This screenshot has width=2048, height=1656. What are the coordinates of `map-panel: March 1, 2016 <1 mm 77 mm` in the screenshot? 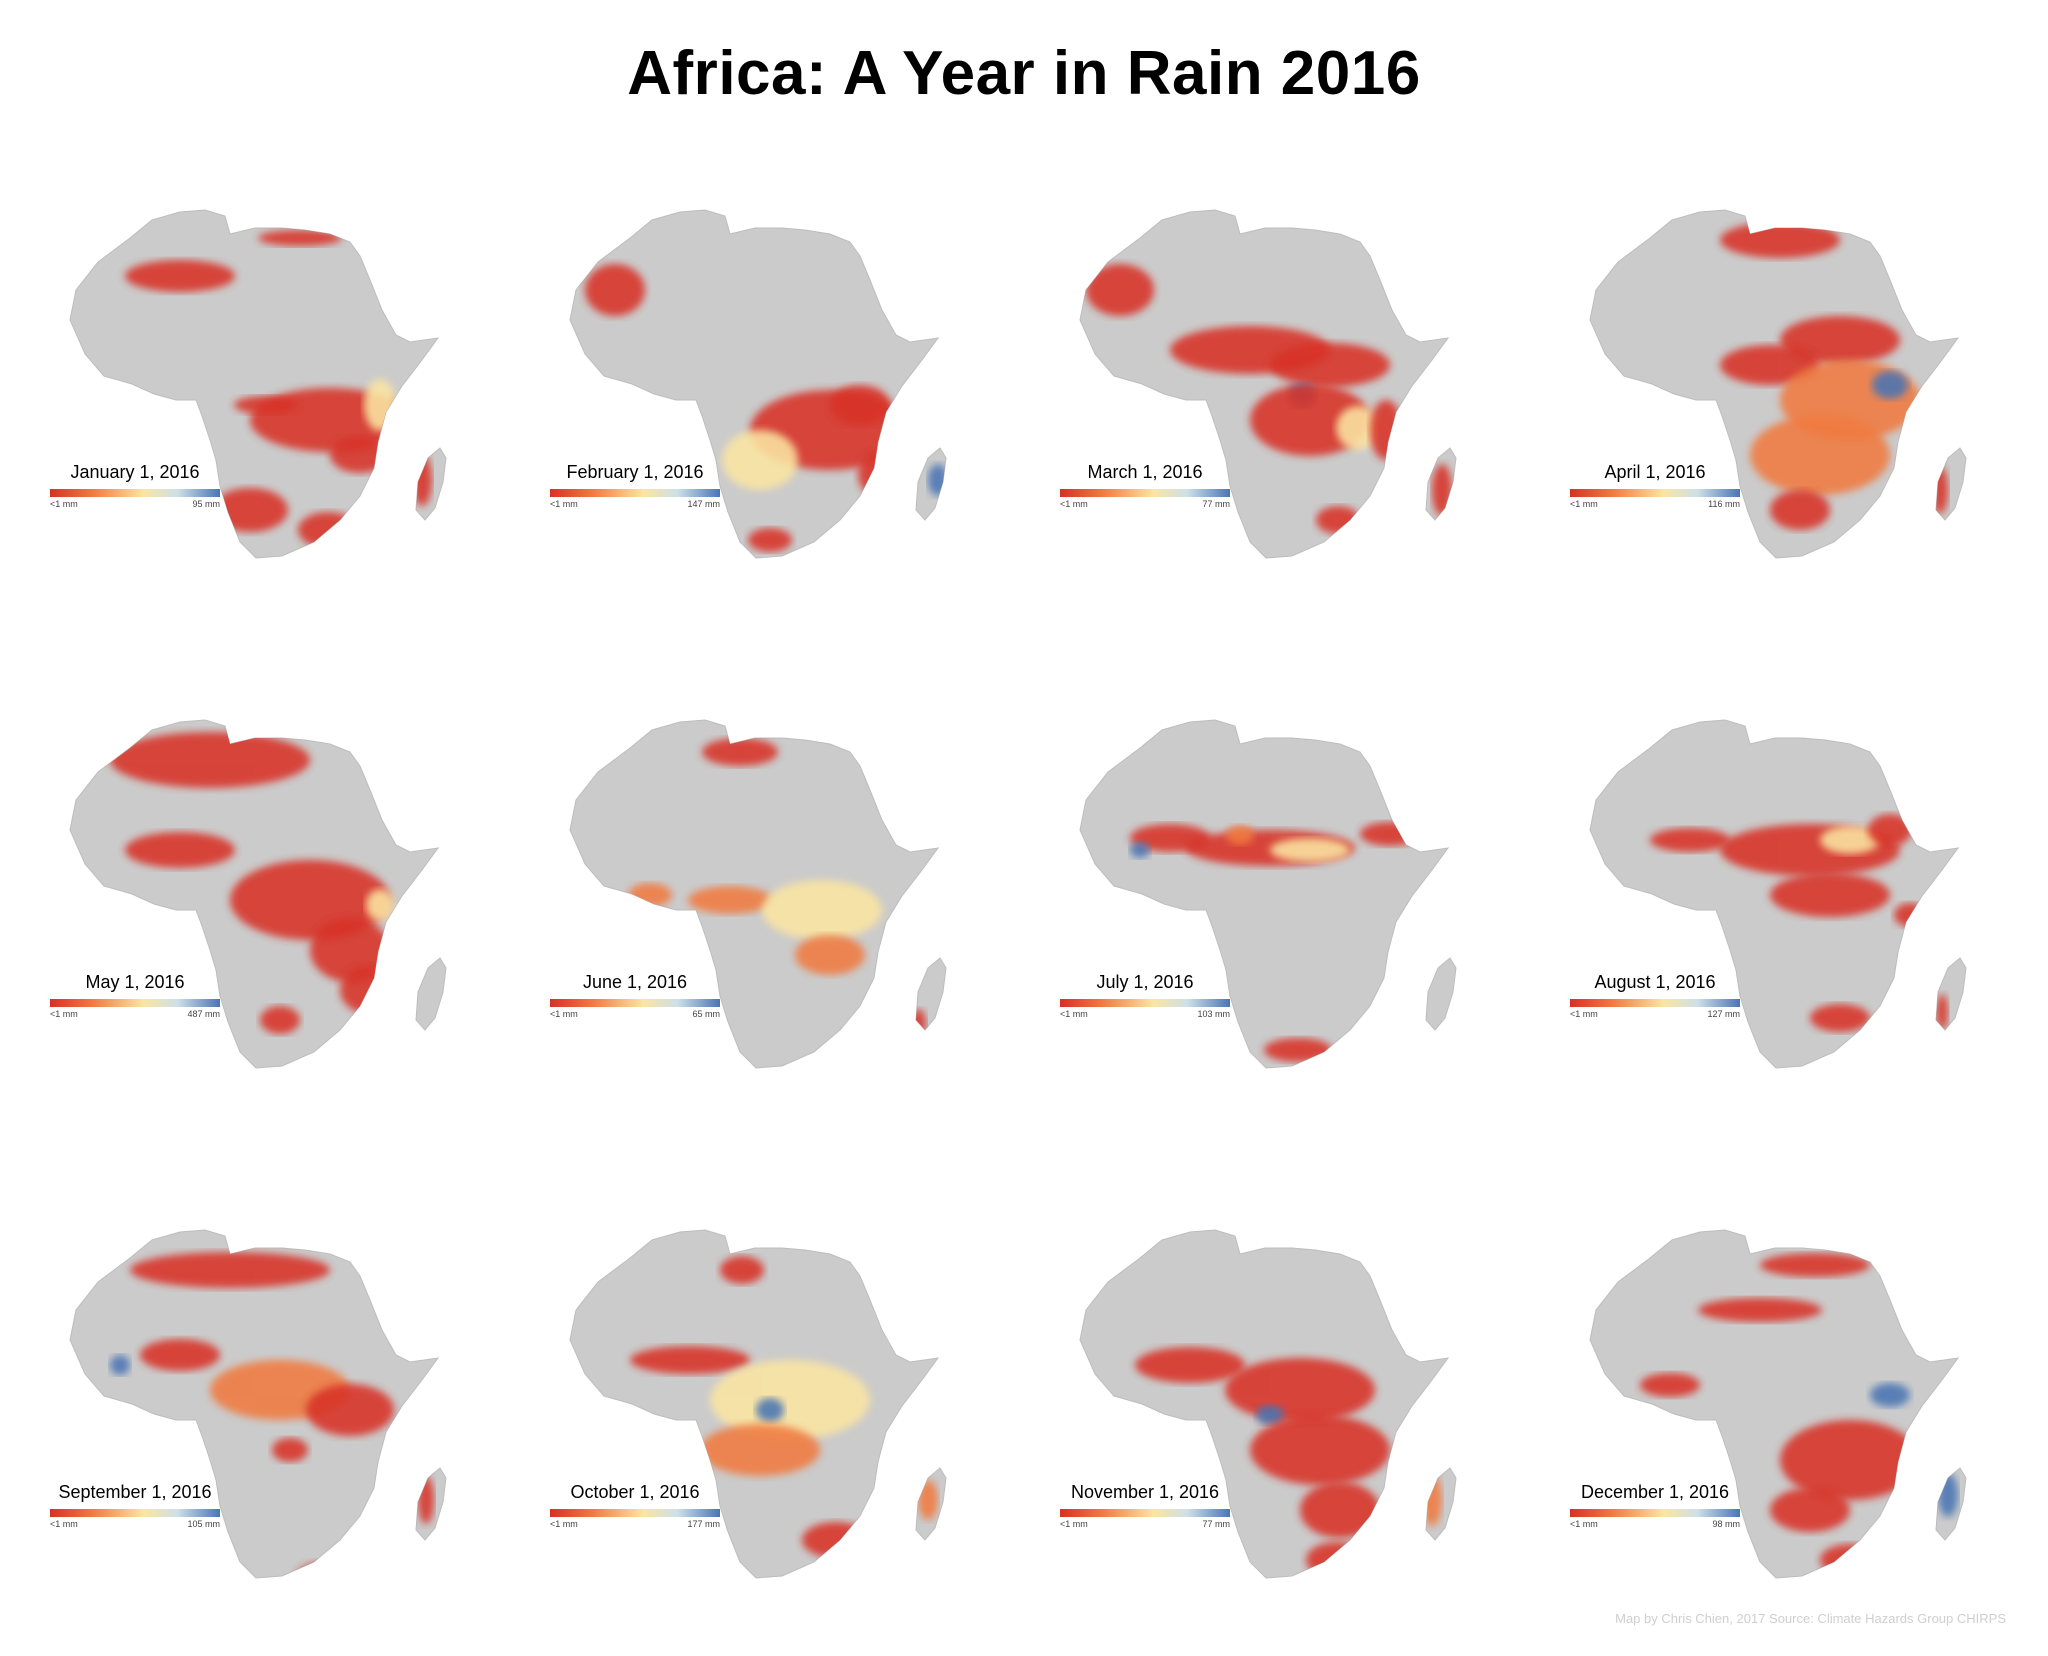 It's located at (1270, 395).